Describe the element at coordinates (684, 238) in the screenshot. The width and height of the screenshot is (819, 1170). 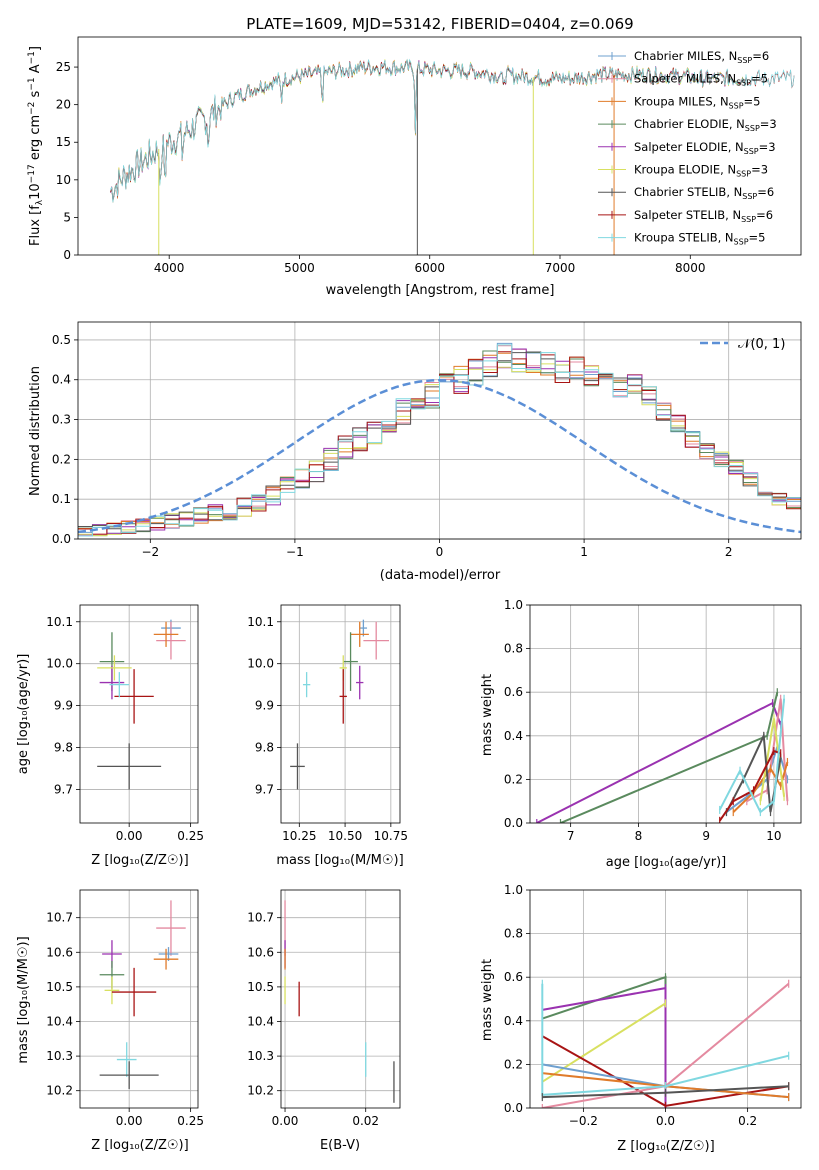
I see `legend-text: Kroupa STELIB, N` at that location.